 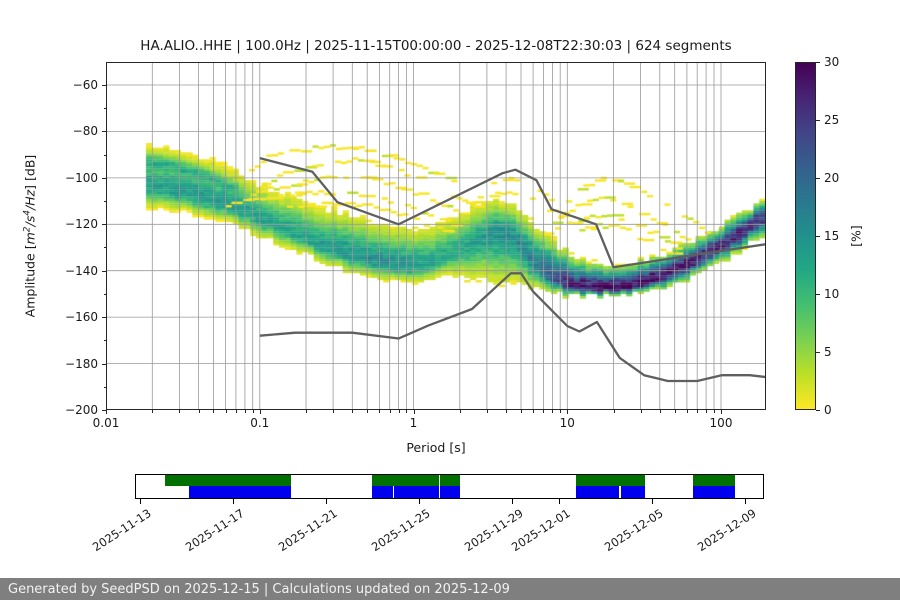 I want to click on x-axis-label: Period [s], so click(x=436, y=447).